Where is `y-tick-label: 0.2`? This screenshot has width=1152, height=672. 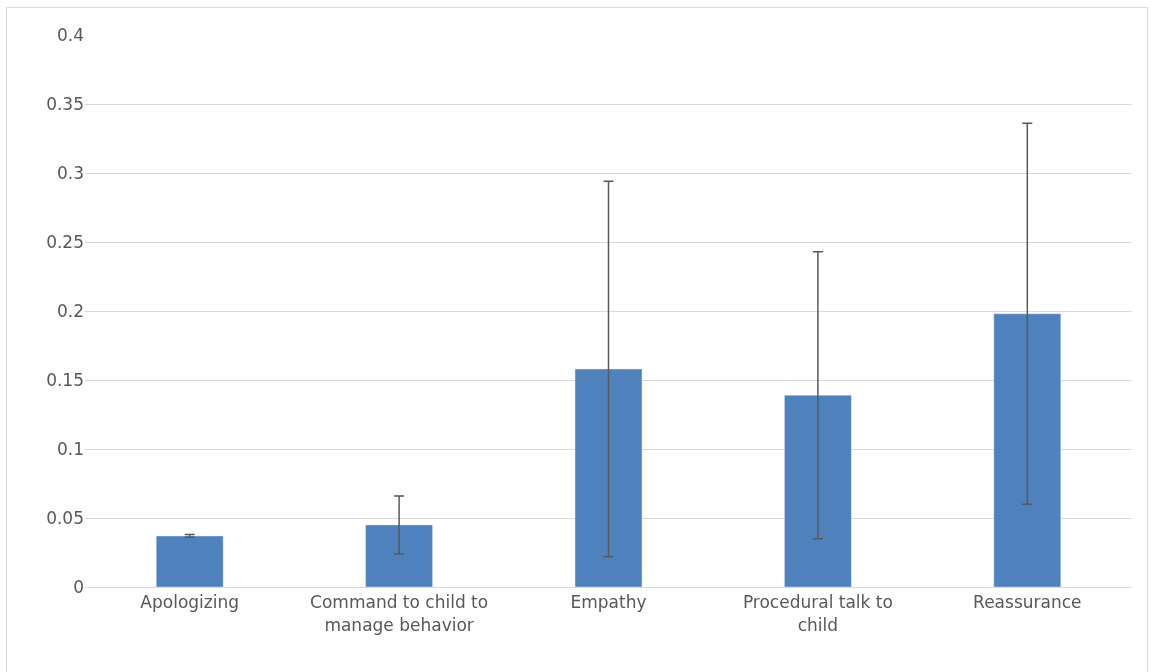 y-tick-label: 0.2 is located at coordinates (70, 310).